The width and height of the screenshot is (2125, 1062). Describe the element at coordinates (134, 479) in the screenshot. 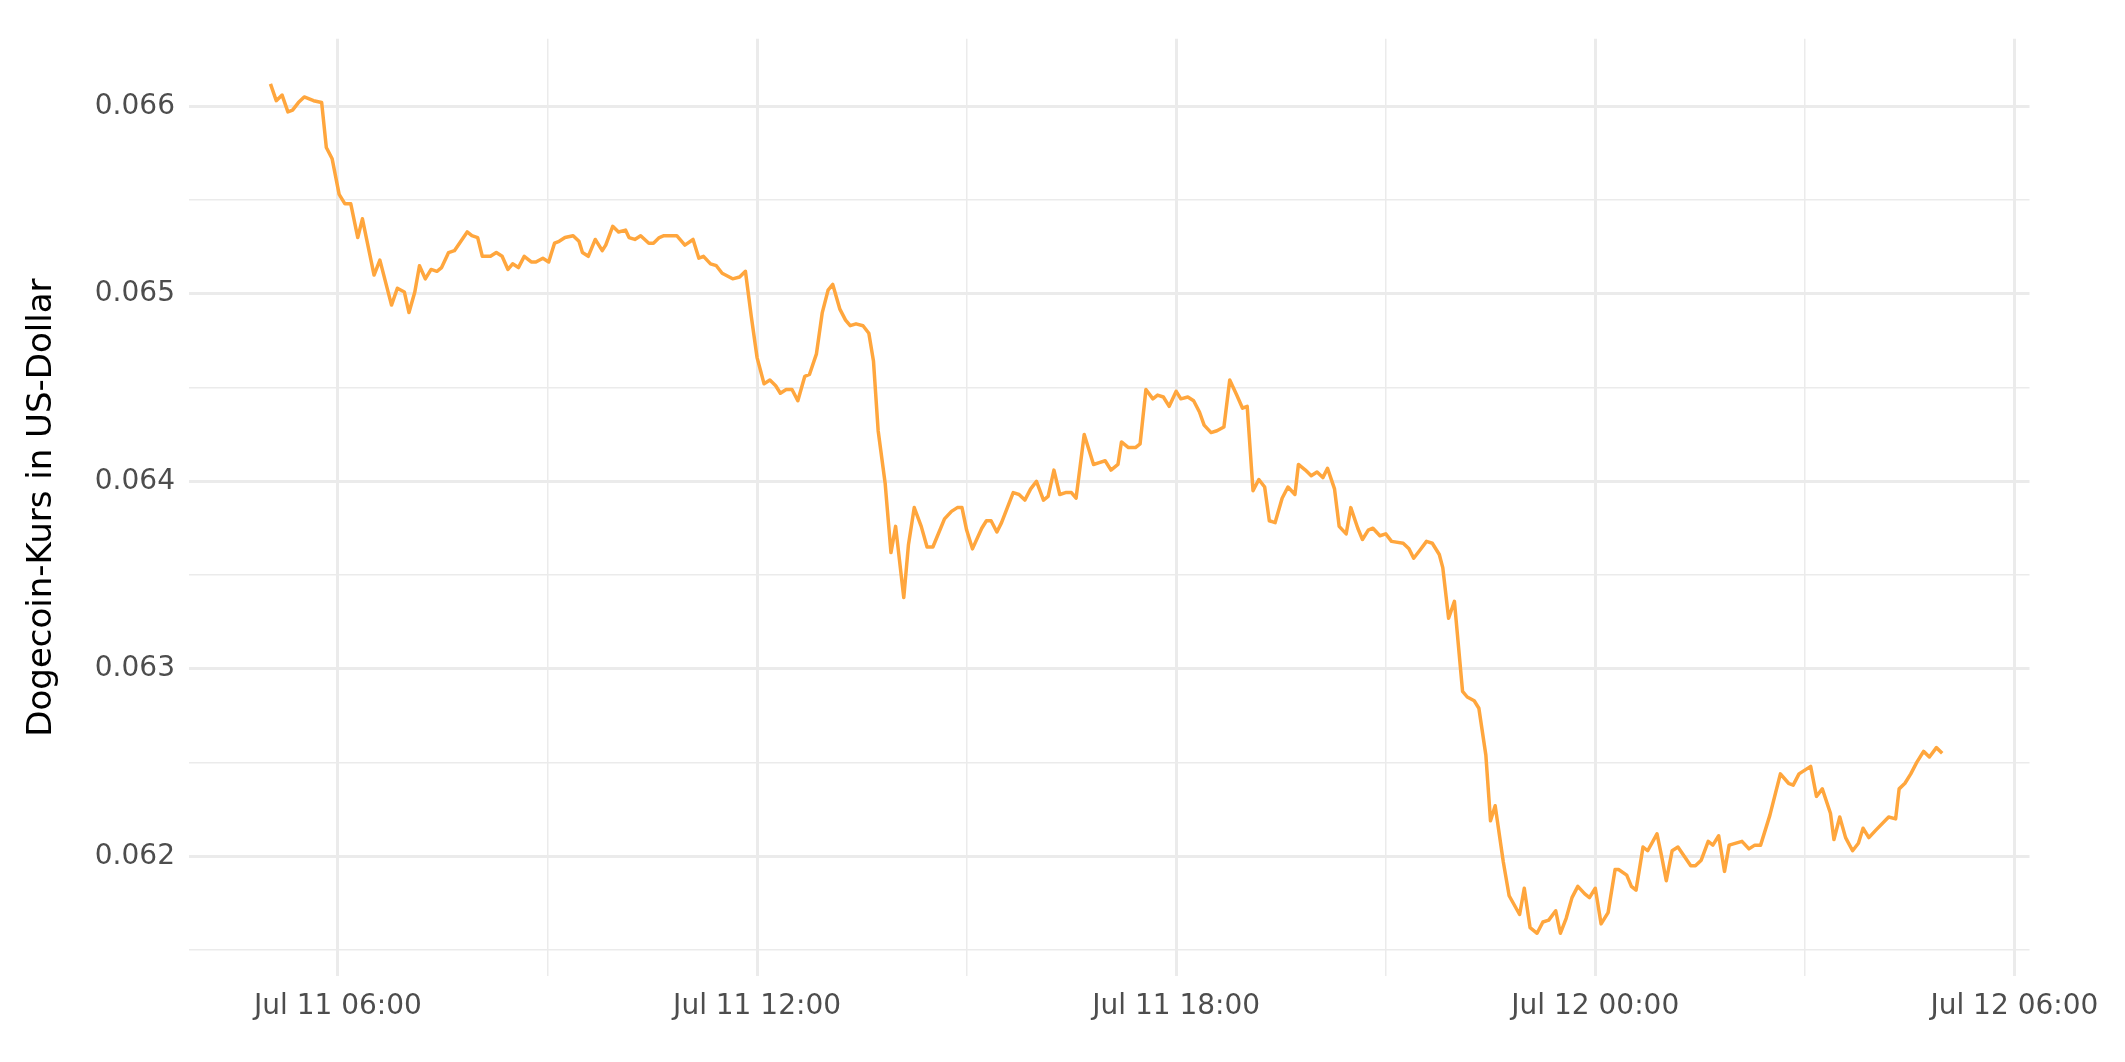

I see `y-tick-label: 0.064` at that location.